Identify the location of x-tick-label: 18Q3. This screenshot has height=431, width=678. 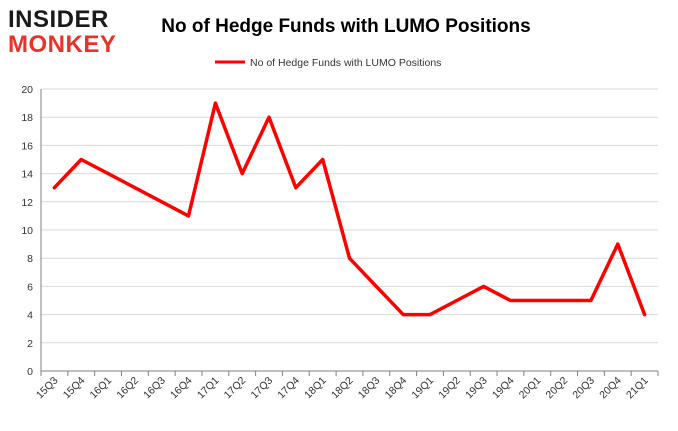
(369, 388).